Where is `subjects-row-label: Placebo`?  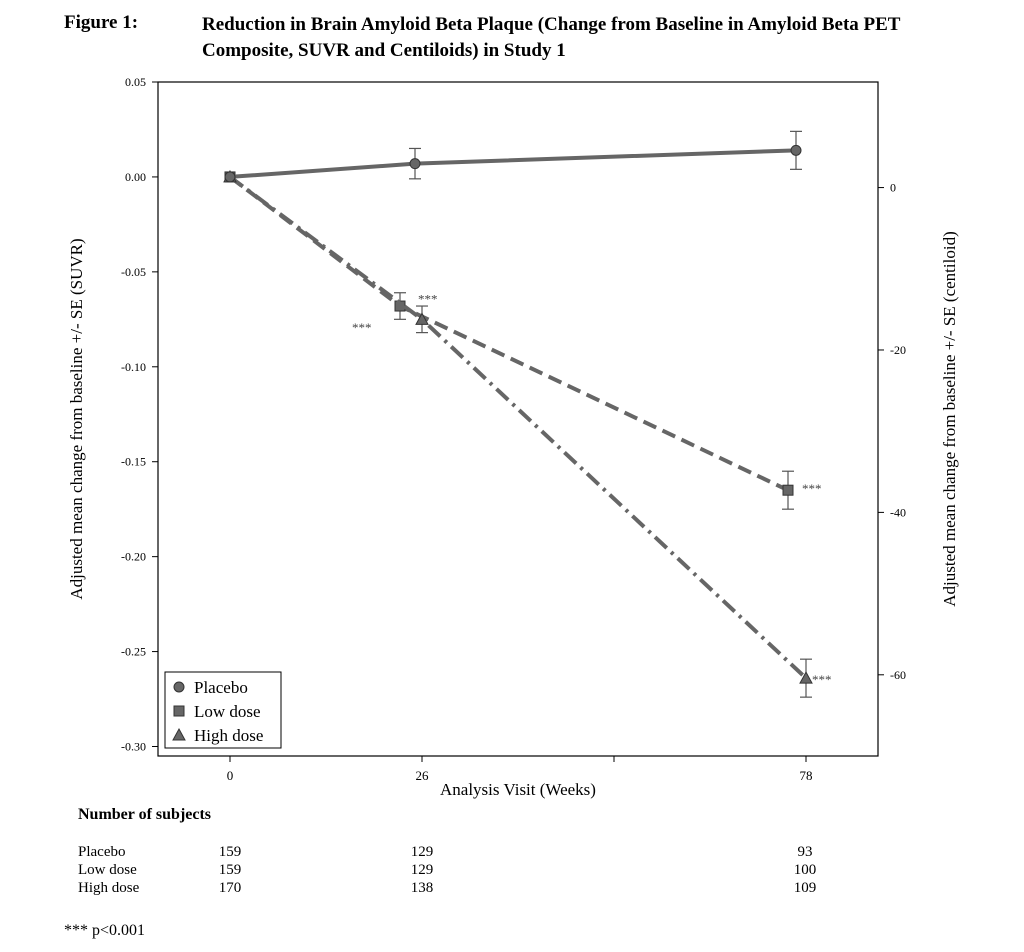 subjects-row-label: Placebo is located at coordinates (102, 852).